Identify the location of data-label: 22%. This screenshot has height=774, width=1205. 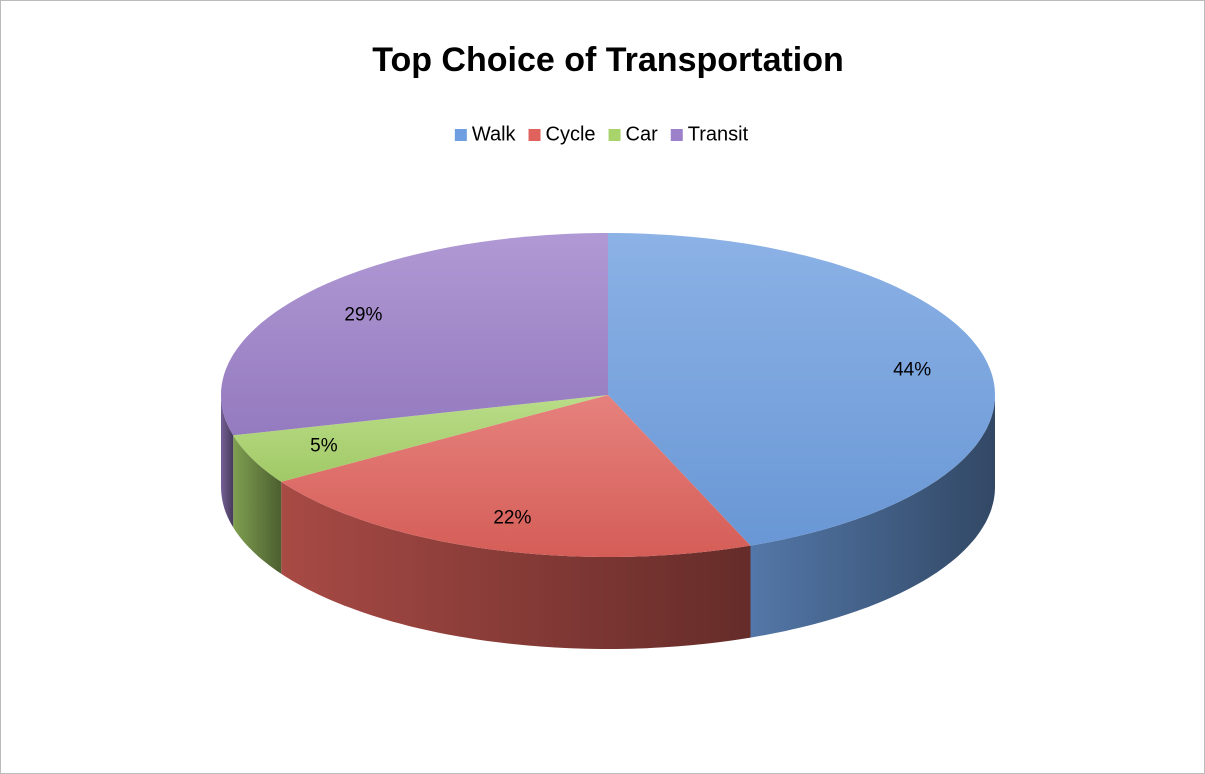
(512, 517).